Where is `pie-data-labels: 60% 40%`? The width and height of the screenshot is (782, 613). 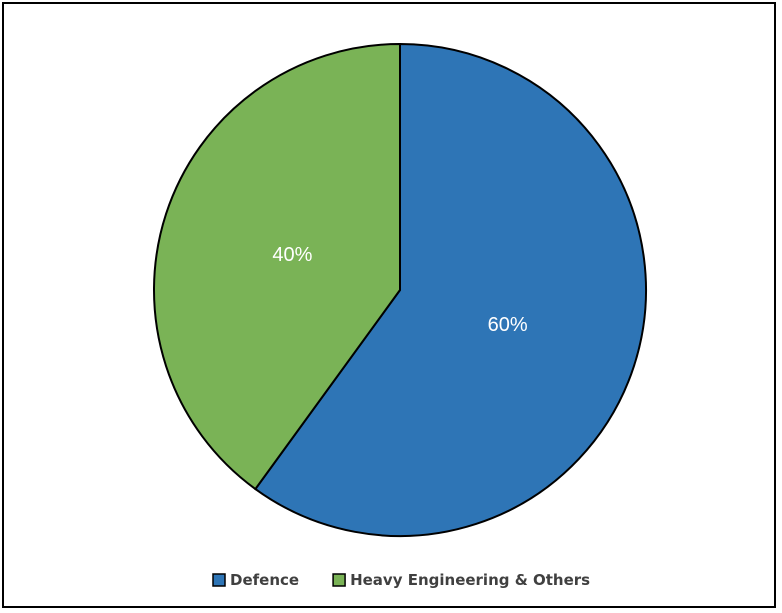
pie-data-labels: 60% 40% is located at coordinates (399, 290).